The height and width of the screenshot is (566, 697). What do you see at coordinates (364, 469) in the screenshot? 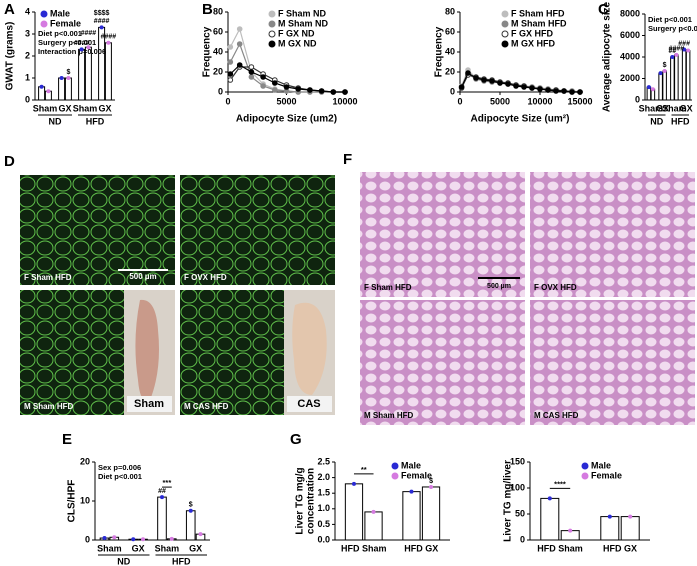
I see `significance-label: **` at bounding box center [364, 469].